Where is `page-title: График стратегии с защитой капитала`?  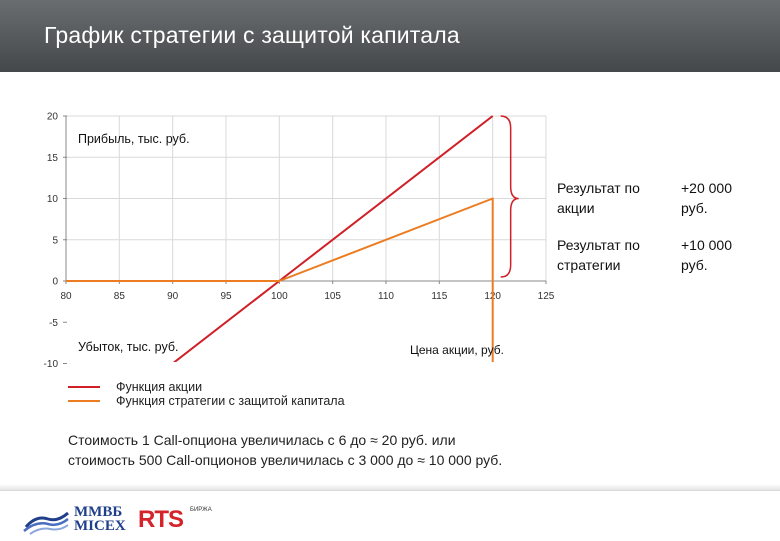
page-title: График стратегии с защитой капитала is located at coordinates (252, 35).